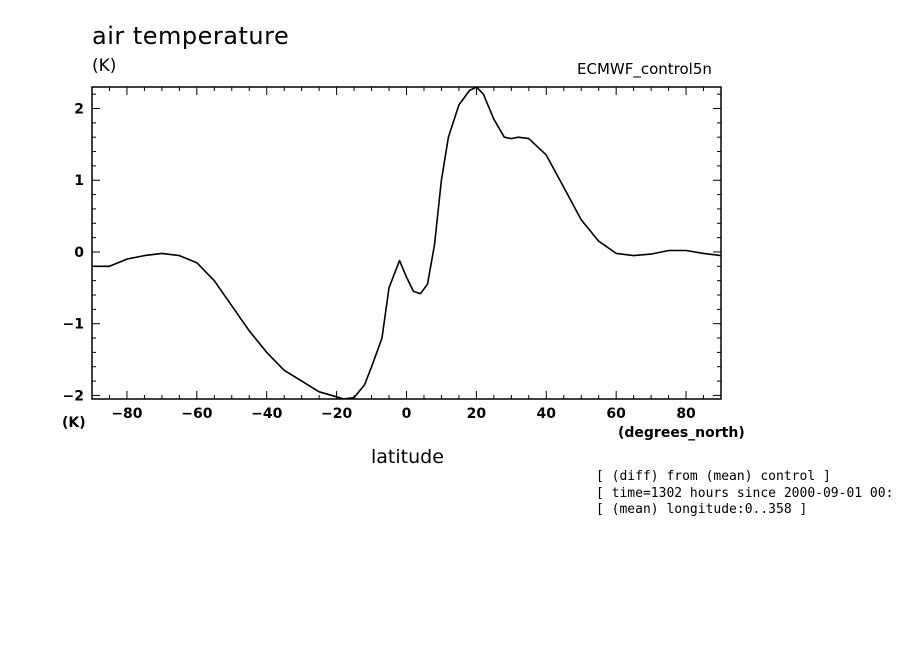 This screenshot has height=654, width=904. What do you see at coordinates (336, 414) in the screenshot?
I see `x-tick-label: −20` at bounding box center [336, 414].